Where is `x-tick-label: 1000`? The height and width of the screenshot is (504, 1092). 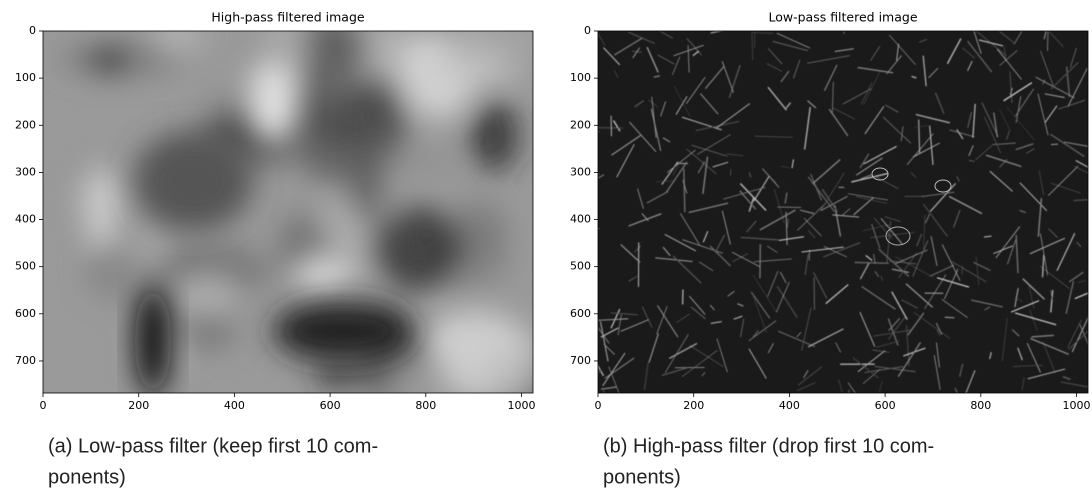
x-tick-label: 1000 is located at coordinates (1077, 405).